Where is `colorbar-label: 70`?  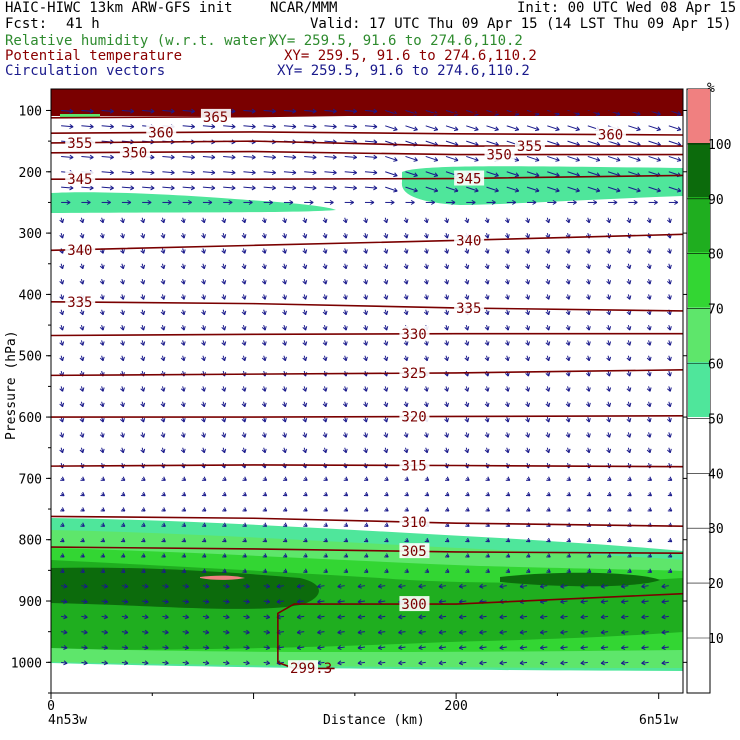 colorbar-label: 70 is located at coordinates (716, 310).